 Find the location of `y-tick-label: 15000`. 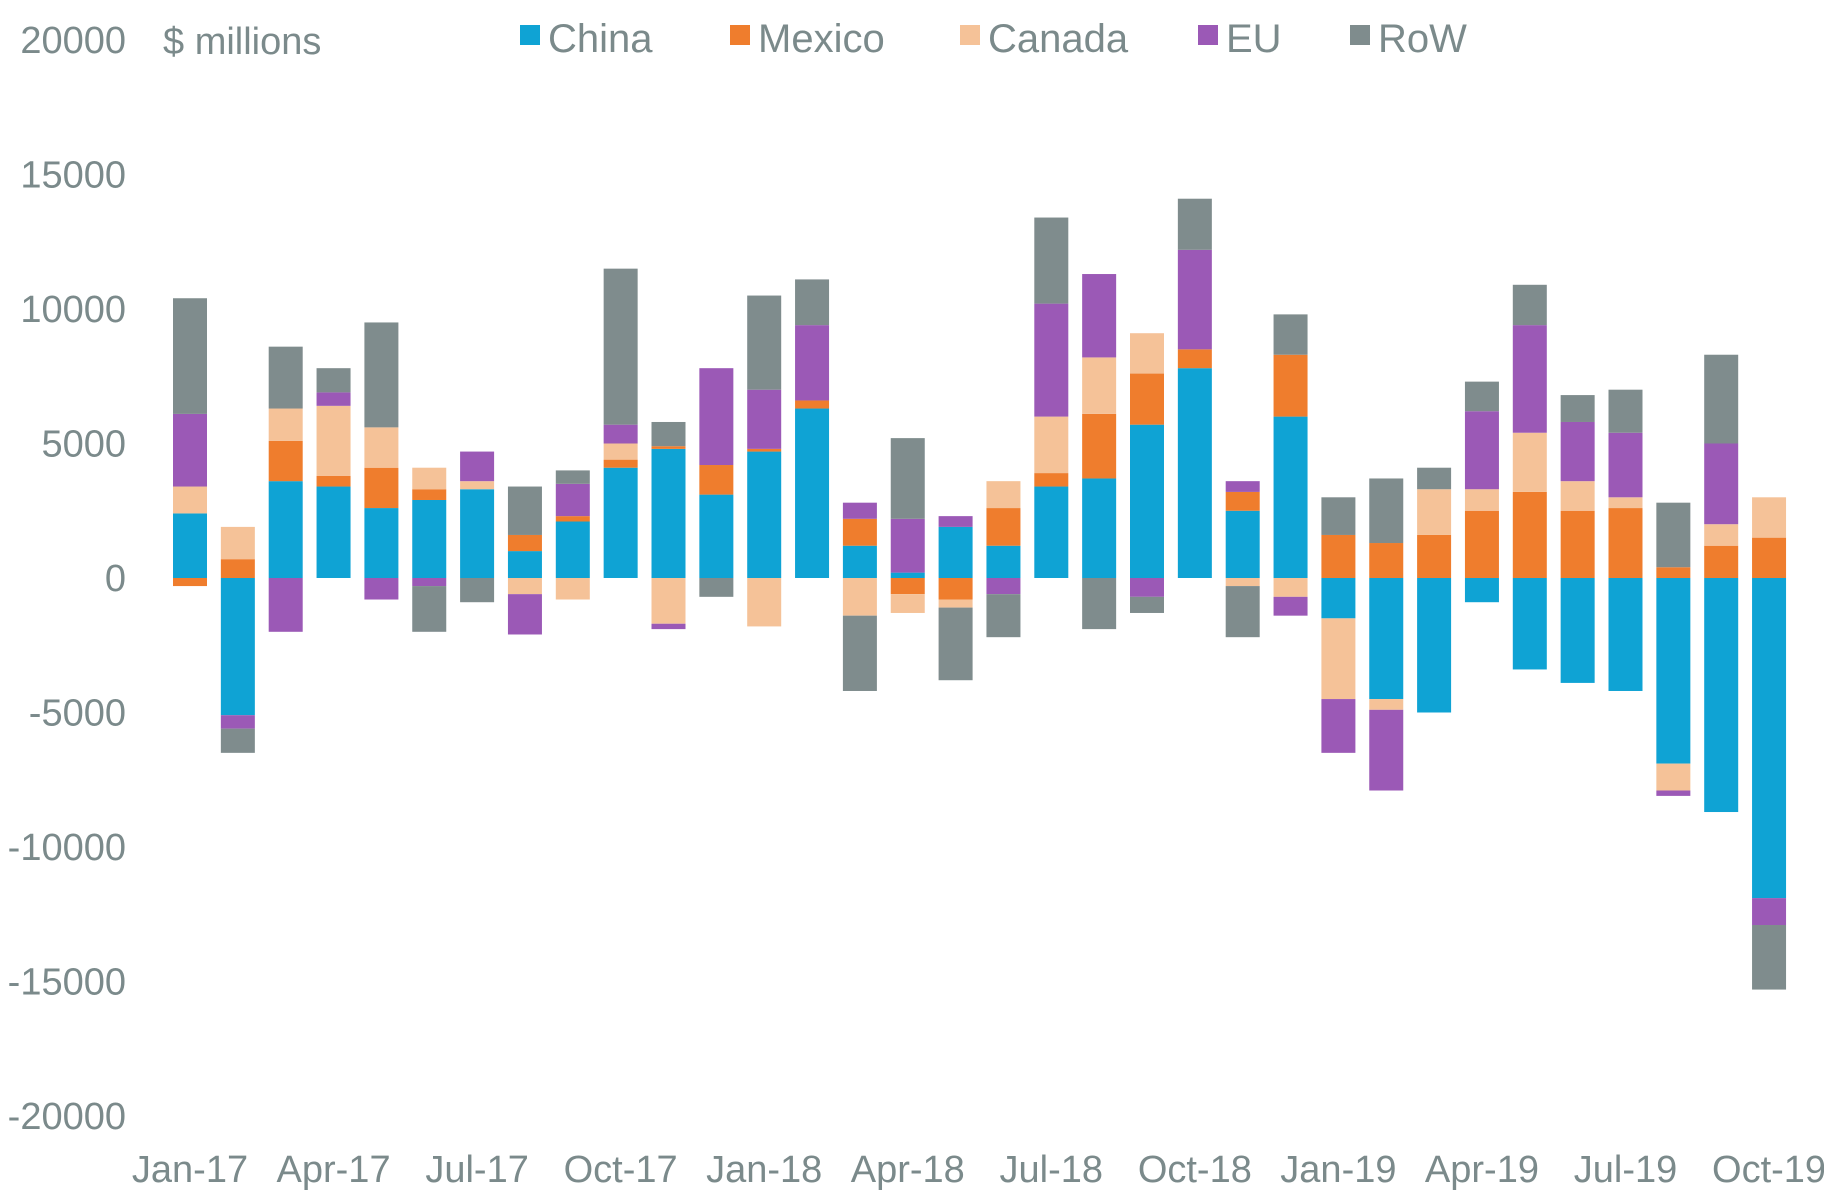

y-tick-label: 15000 is located at coordinates (73, 176).